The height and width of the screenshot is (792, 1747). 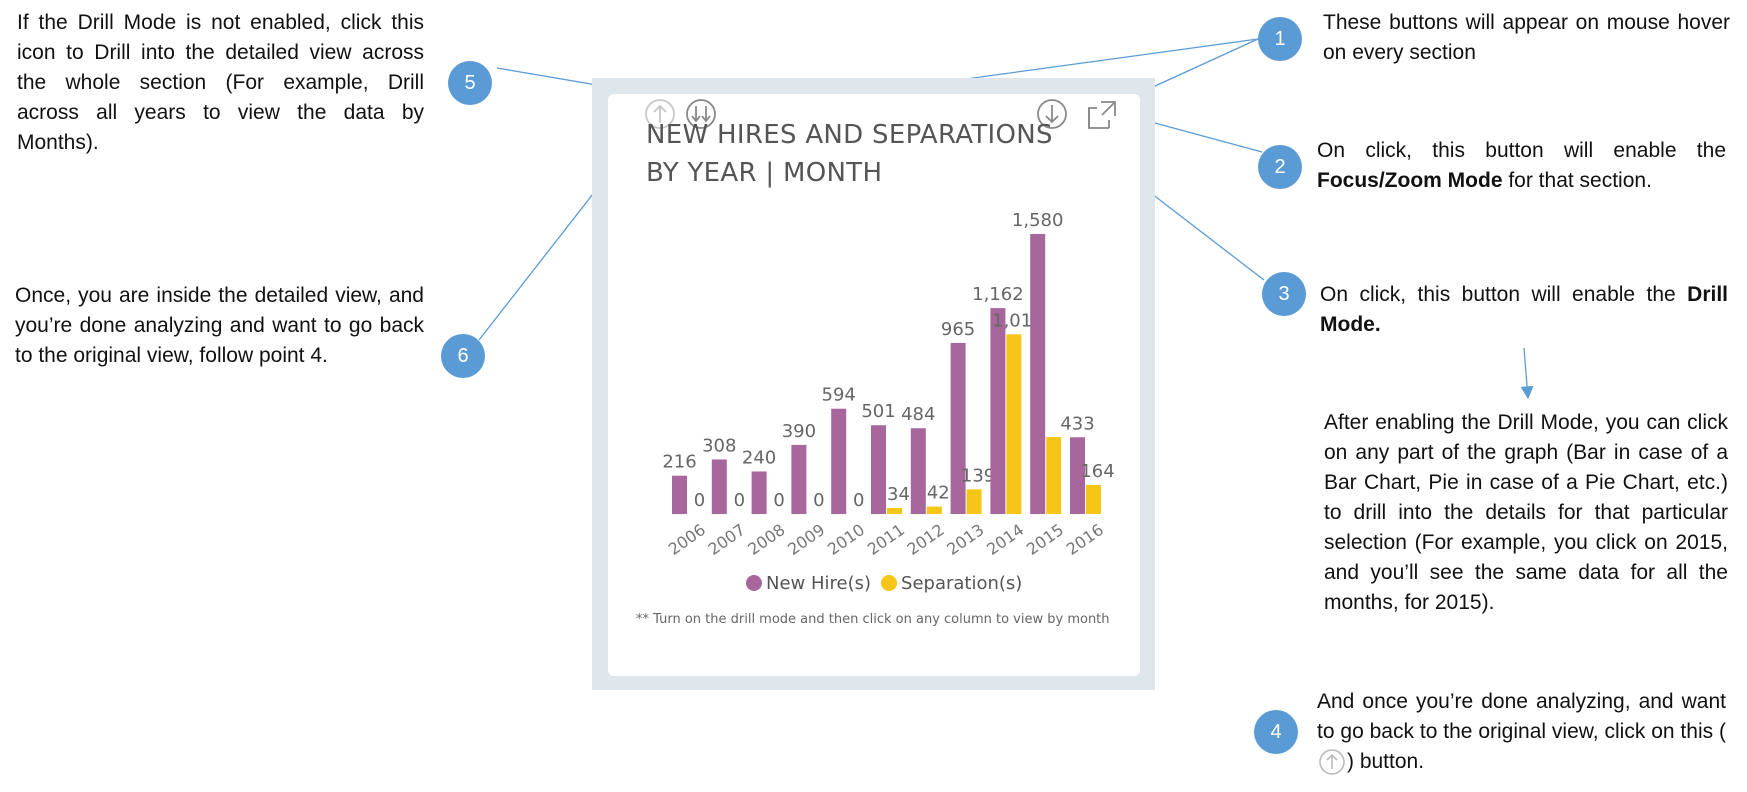 I want to click on data-label-separation-2013: 139, so click(x=978, y=475).